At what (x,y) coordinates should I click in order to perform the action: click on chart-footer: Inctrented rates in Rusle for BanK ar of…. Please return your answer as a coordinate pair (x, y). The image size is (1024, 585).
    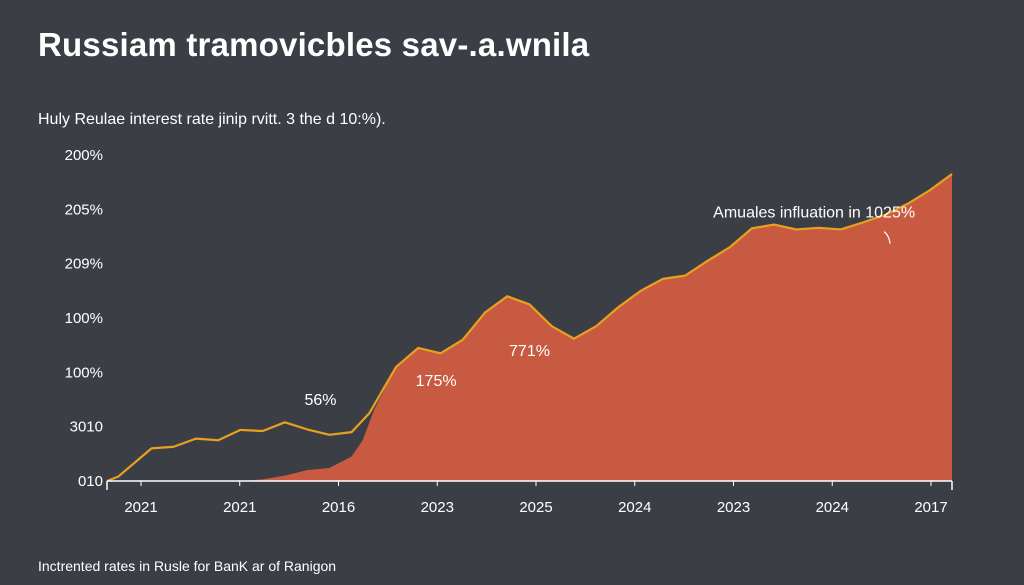
    Looking at the image, I should click on (187, 566).